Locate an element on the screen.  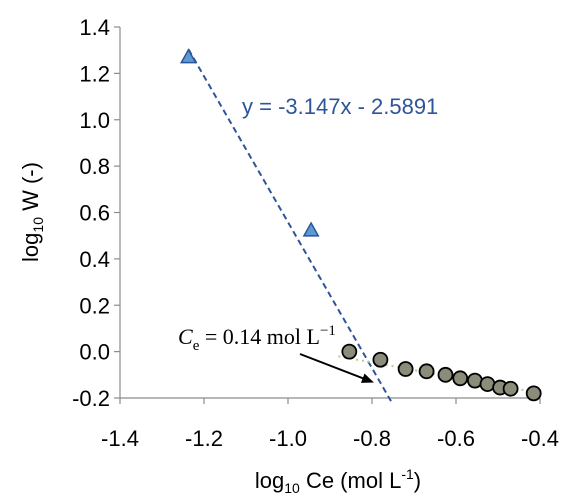
y-axis-title: log10 W (-) is located at coordinates (32, 212).